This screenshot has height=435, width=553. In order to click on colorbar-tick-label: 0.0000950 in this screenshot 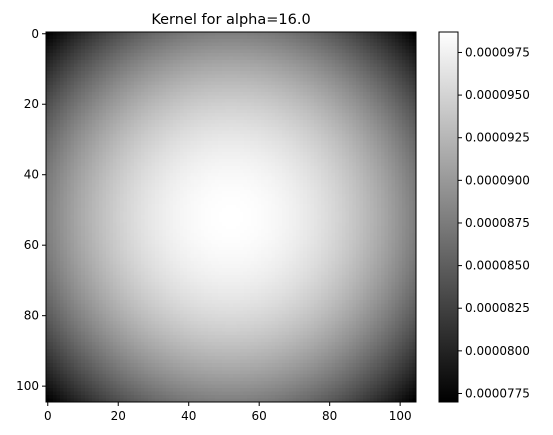, I will do `click(497, 95)`.